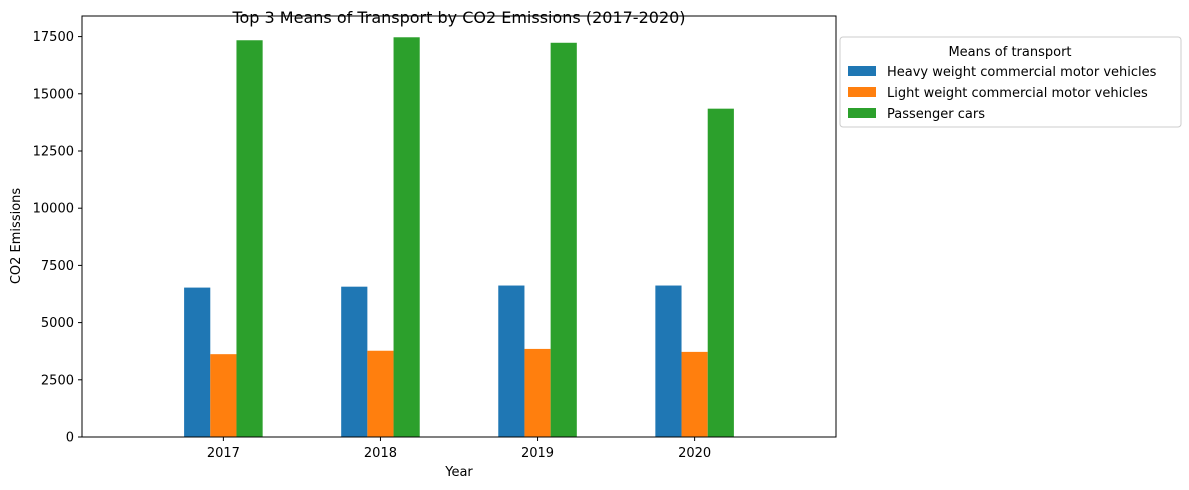  I want to click on x-tick-label: 2017, so click(223, 453).